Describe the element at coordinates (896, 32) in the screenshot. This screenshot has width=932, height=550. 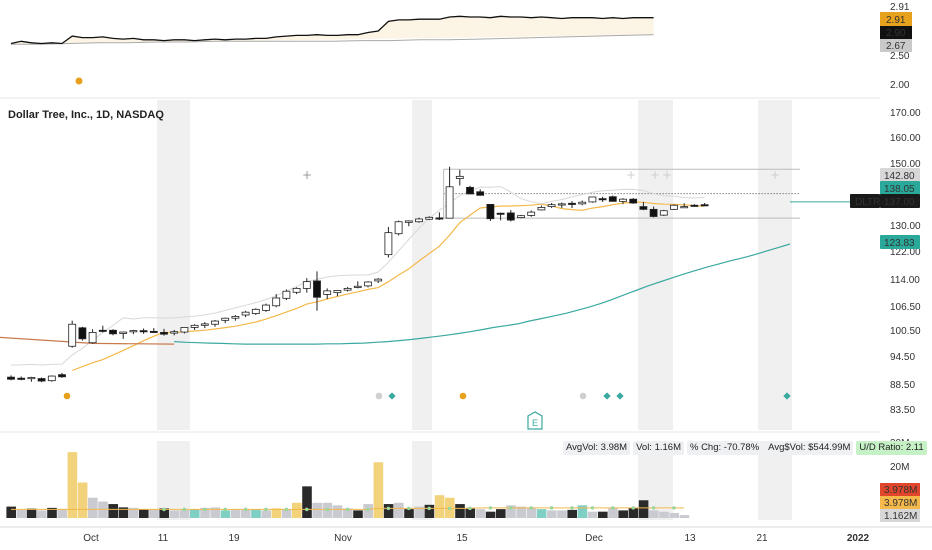
I see `top-badge-290-bg` at that location.